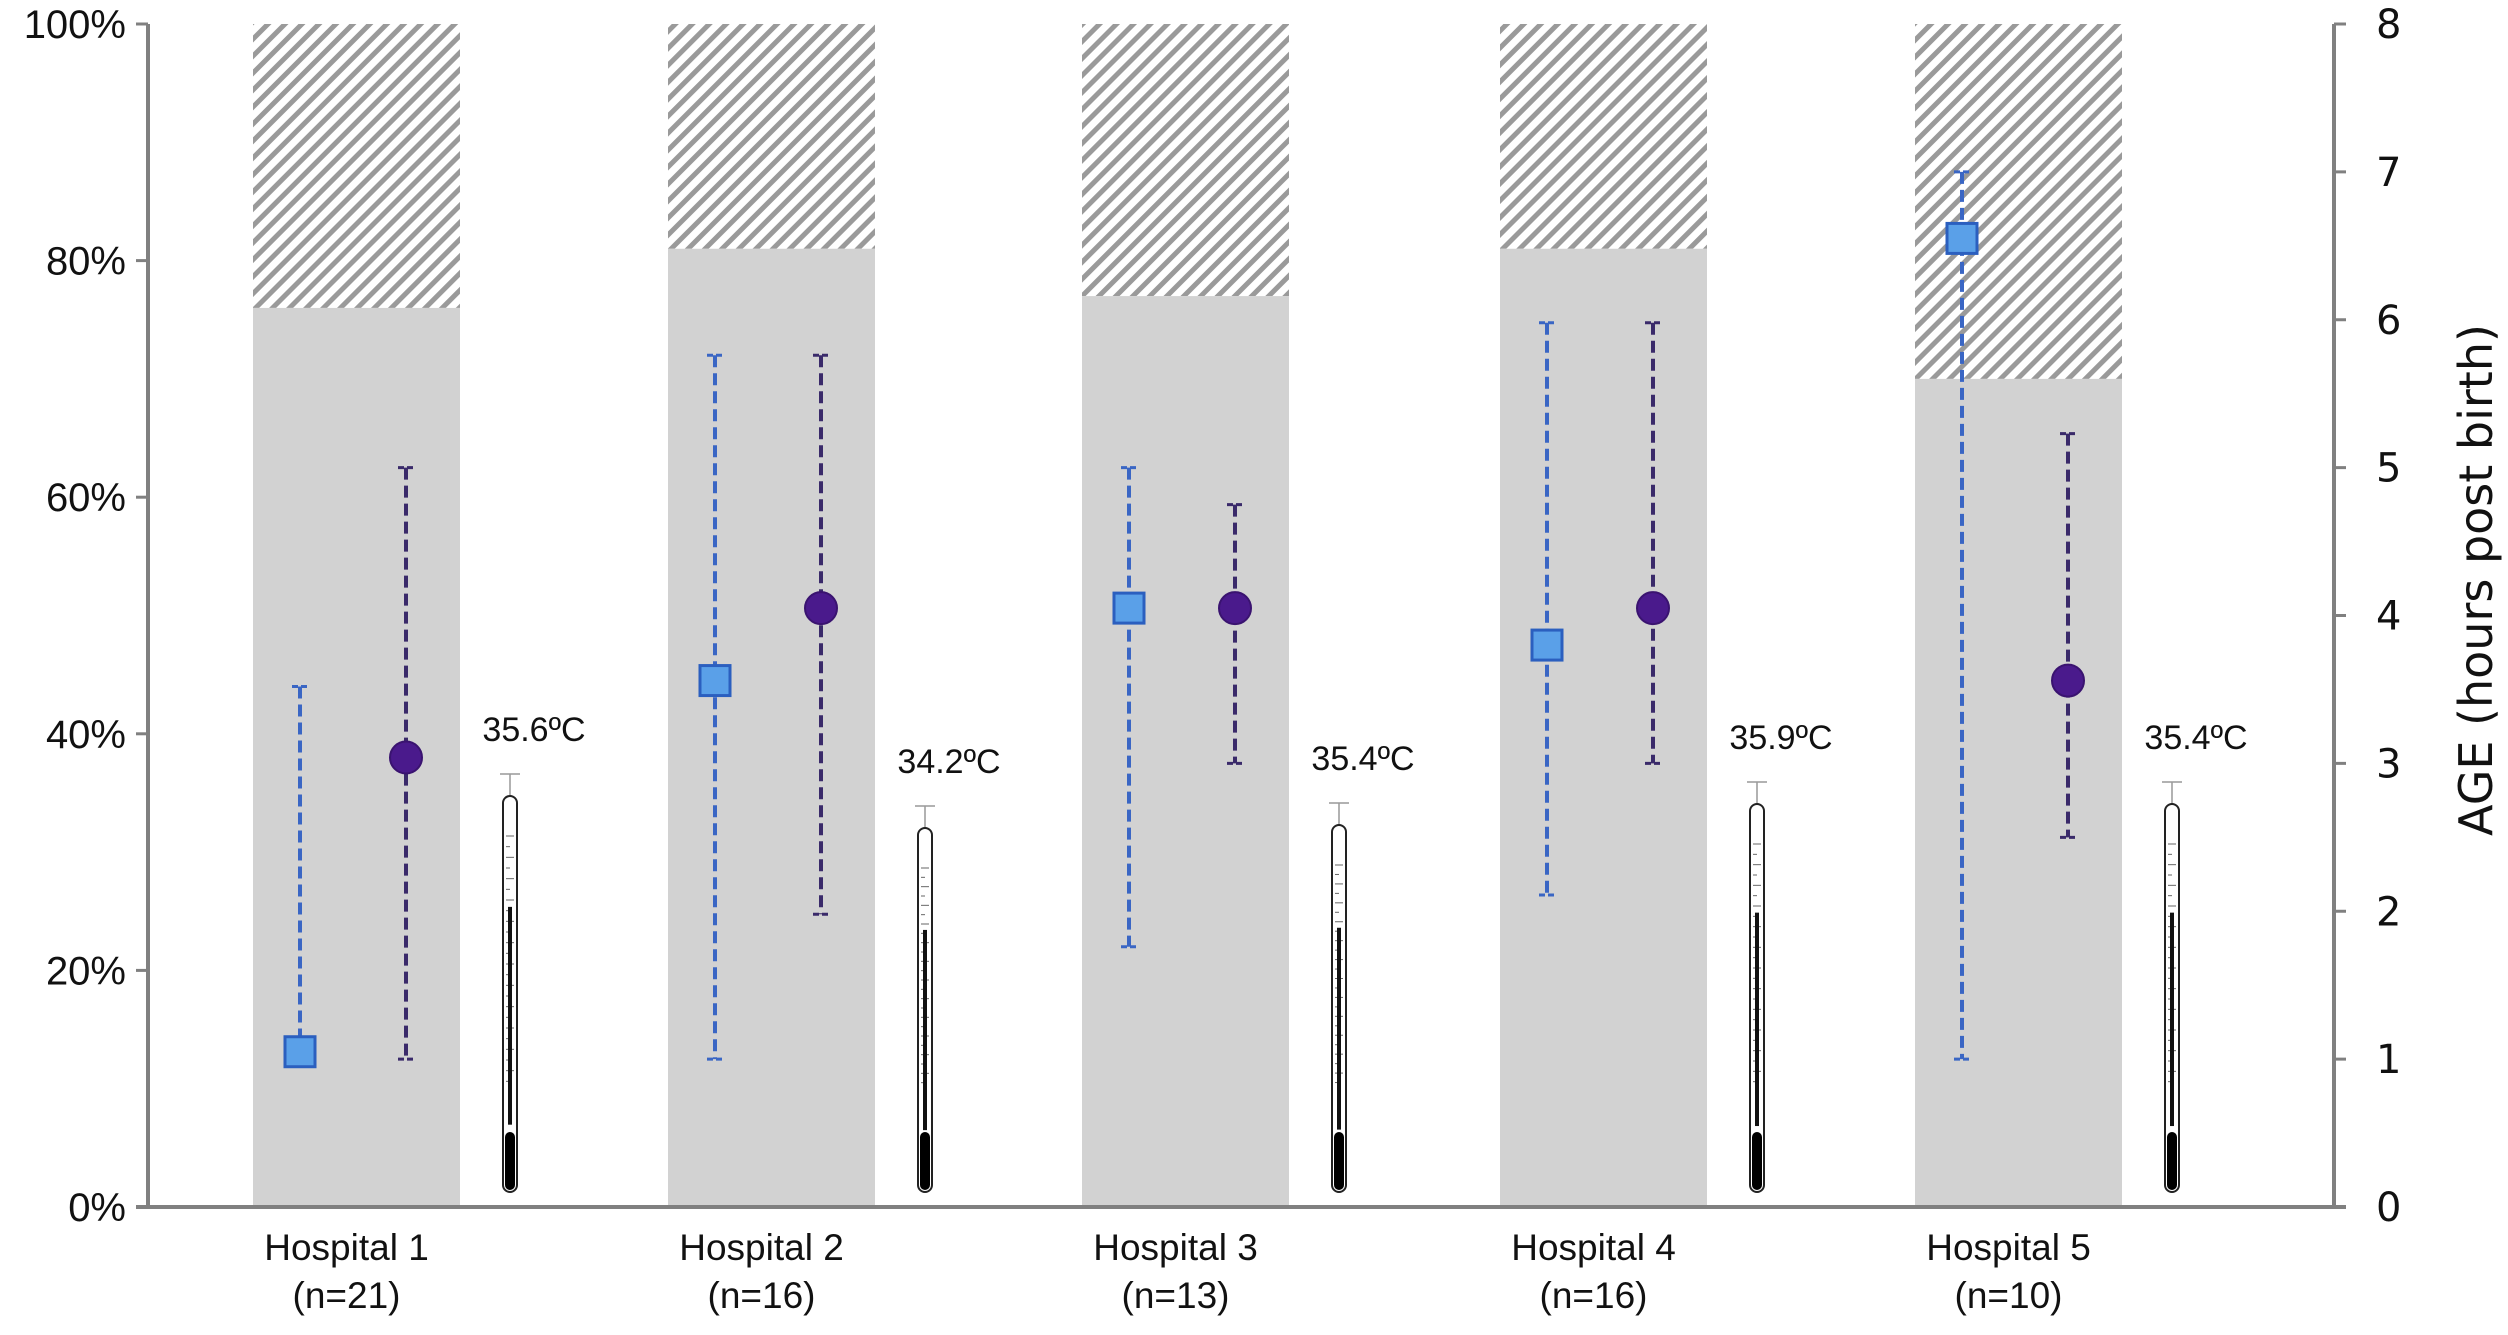  Describe the element at coordinates (2388, 321) in the screenshot. I see `right-tick-label: 6` at that location.